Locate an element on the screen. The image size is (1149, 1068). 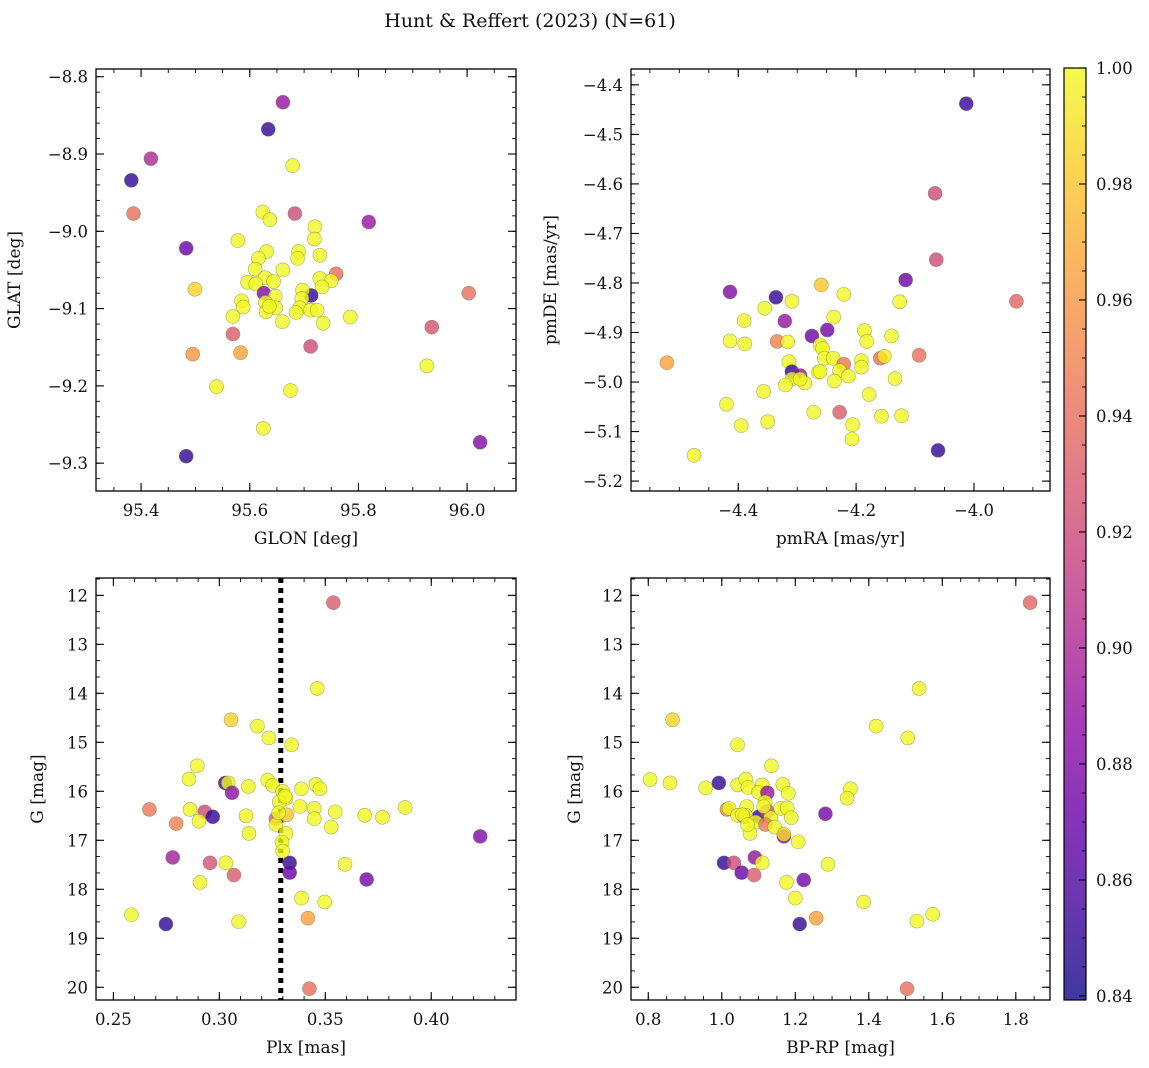
y-tick-label: −9.0 is located at coordinates (68, 231).